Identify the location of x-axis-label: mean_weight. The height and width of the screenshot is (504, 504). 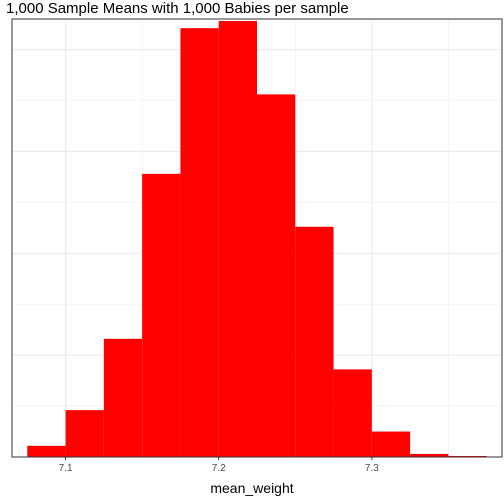
(252, 488).